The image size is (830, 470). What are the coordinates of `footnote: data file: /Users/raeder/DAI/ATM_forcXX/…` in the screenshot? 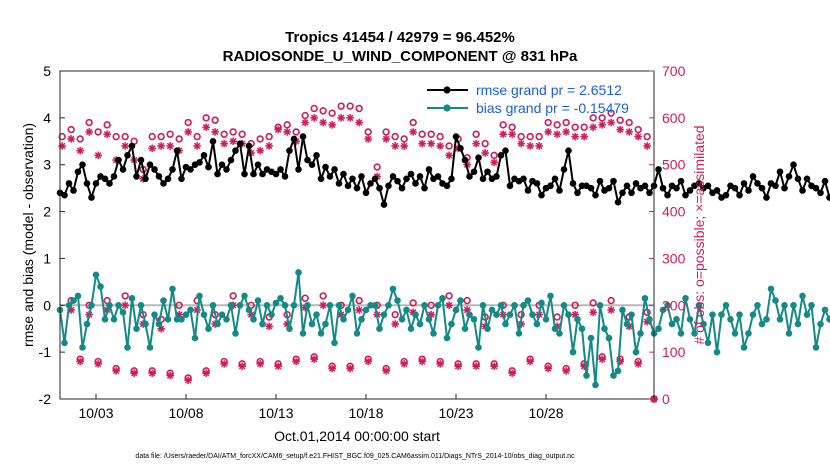 It's located at (355, 456).